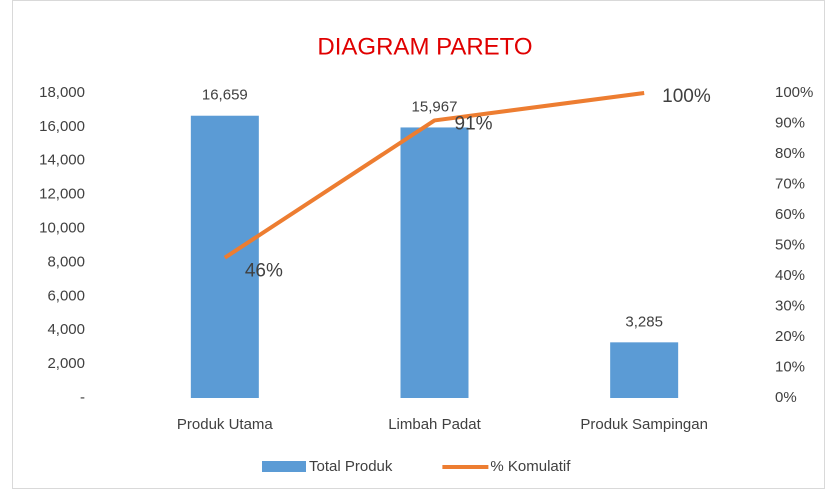  I want to click on y-tick-label: 8,000, so click(66, 261).